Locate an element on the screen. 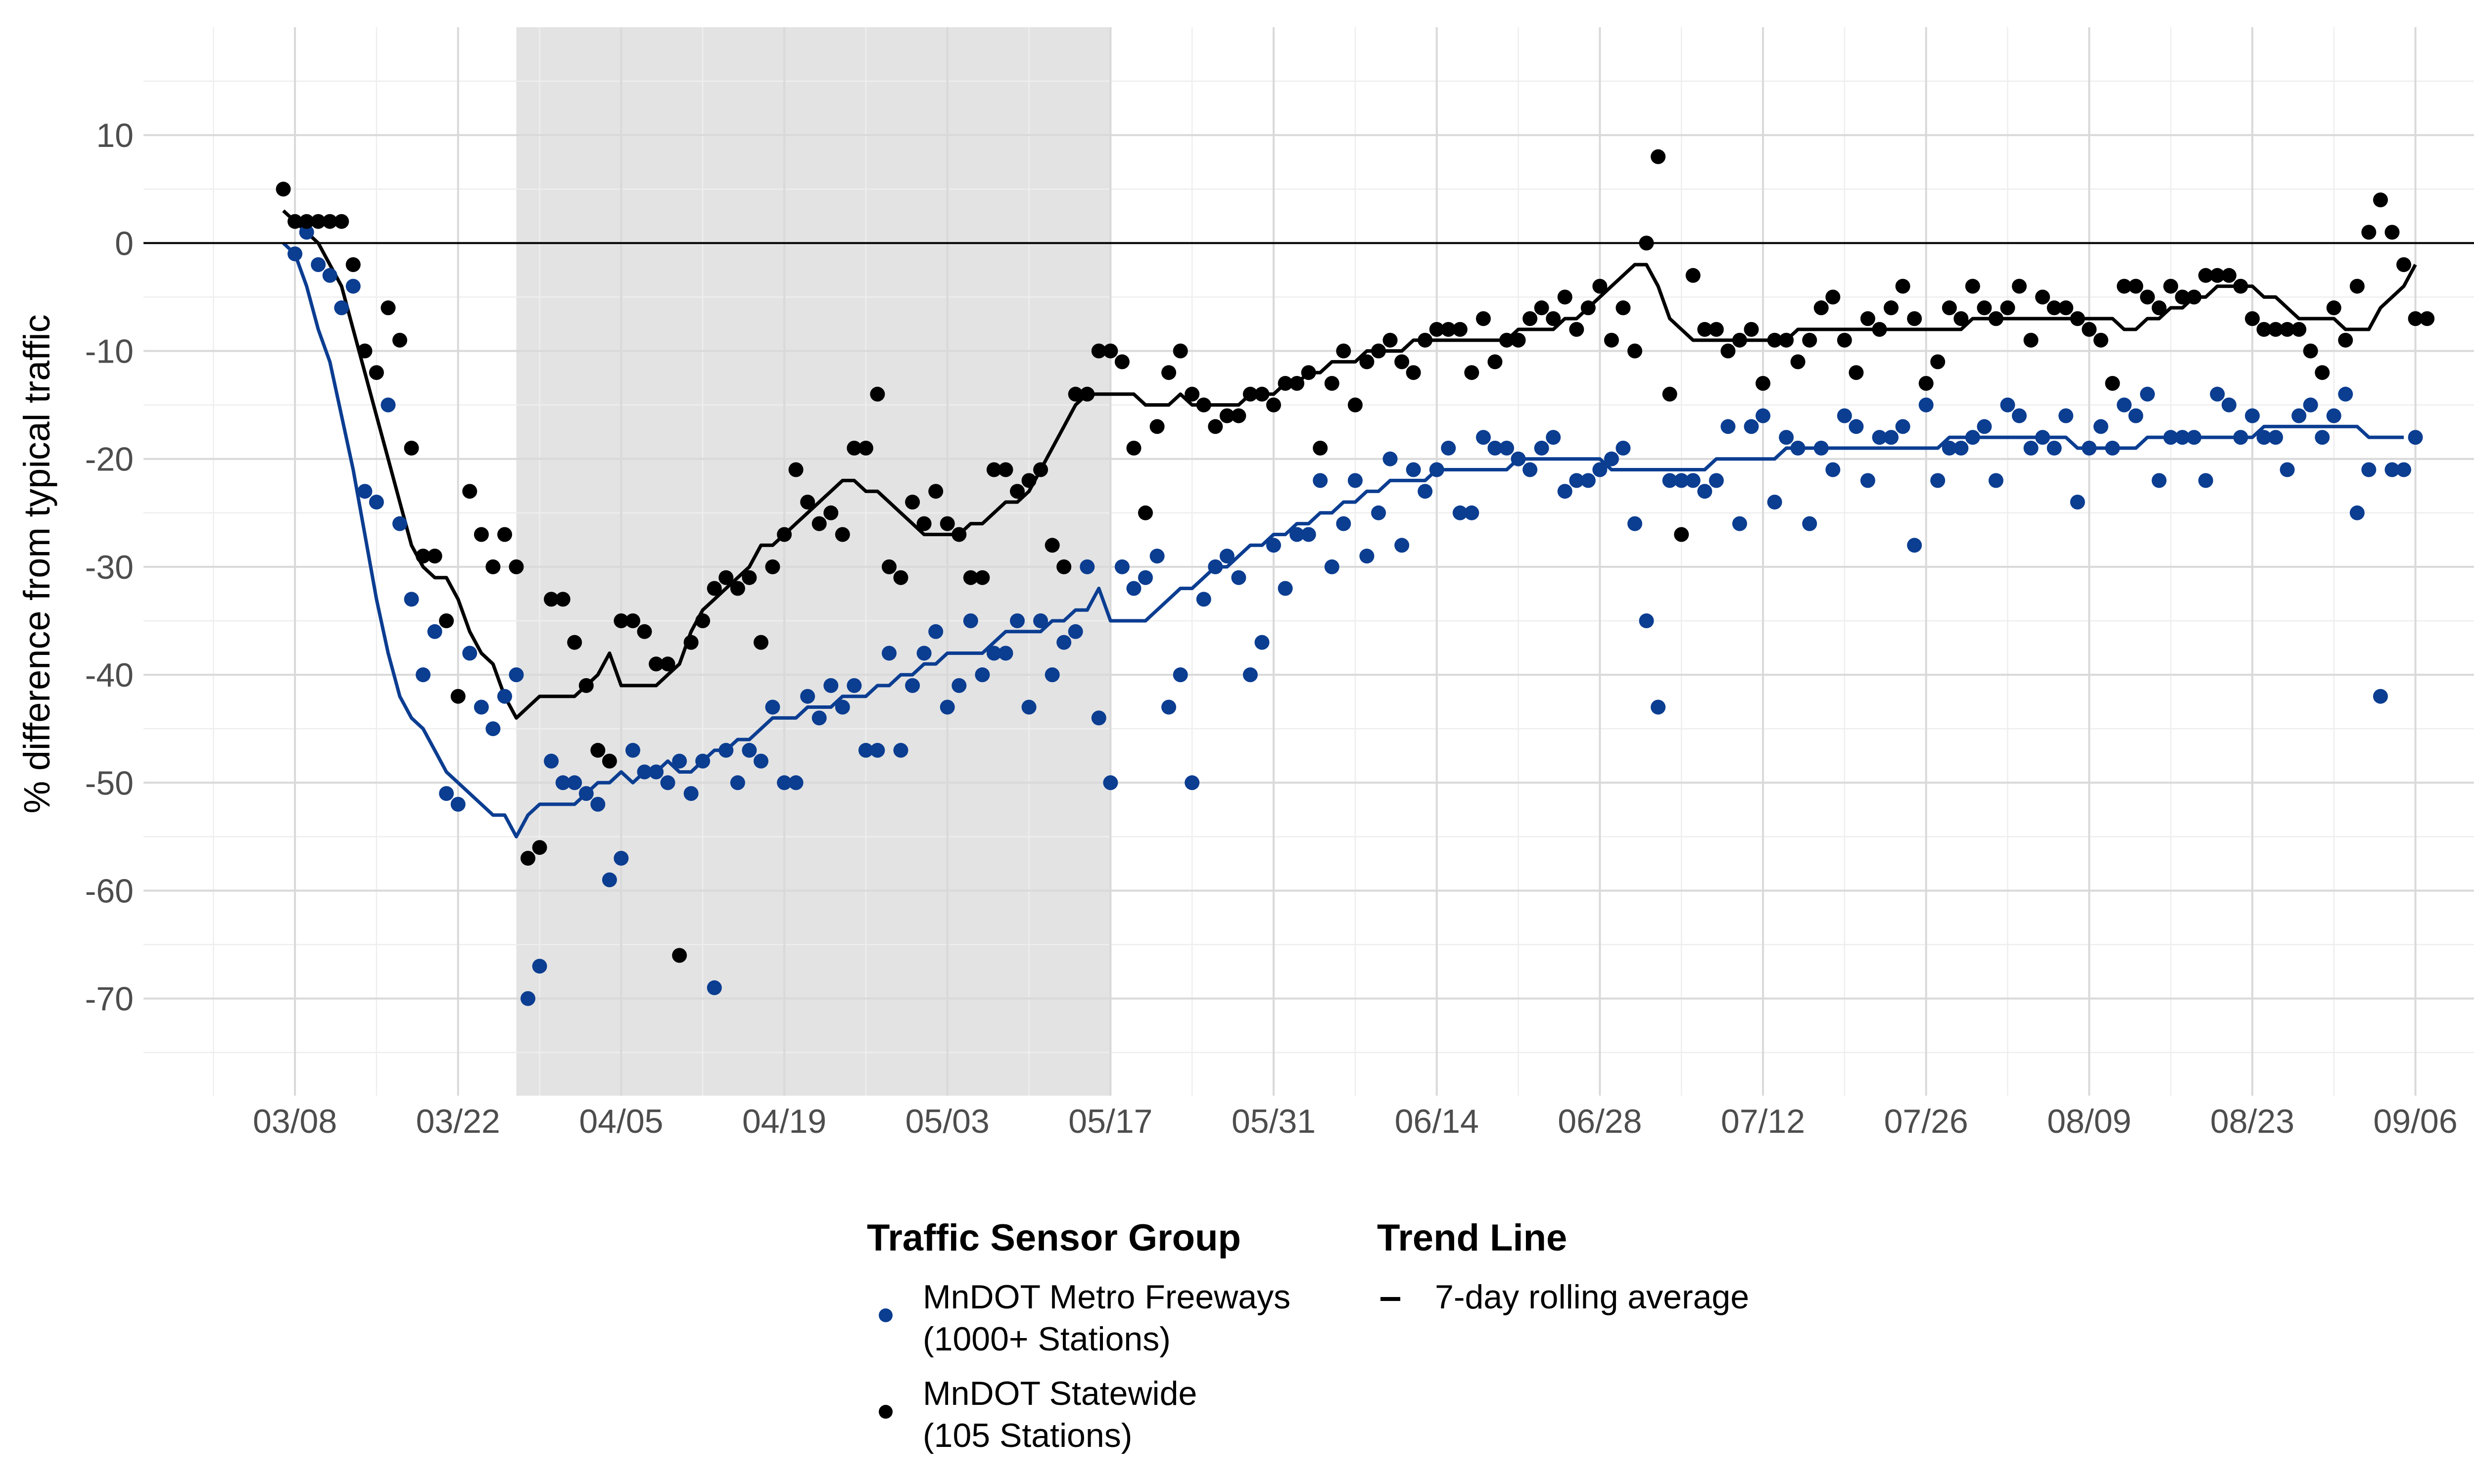 The height and width of the screenshot is (1484, 2474). legend-label-metro-line2: (1000+ Stations) is located at coordinates (1047, 1339).